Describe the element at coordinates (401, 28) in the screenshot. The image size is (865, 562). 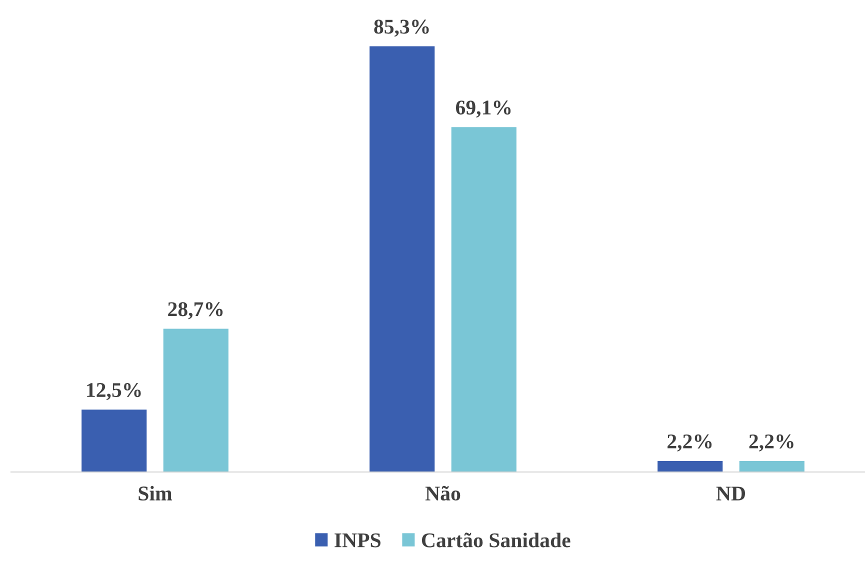
I see `data-label: 85,3%` at that location.